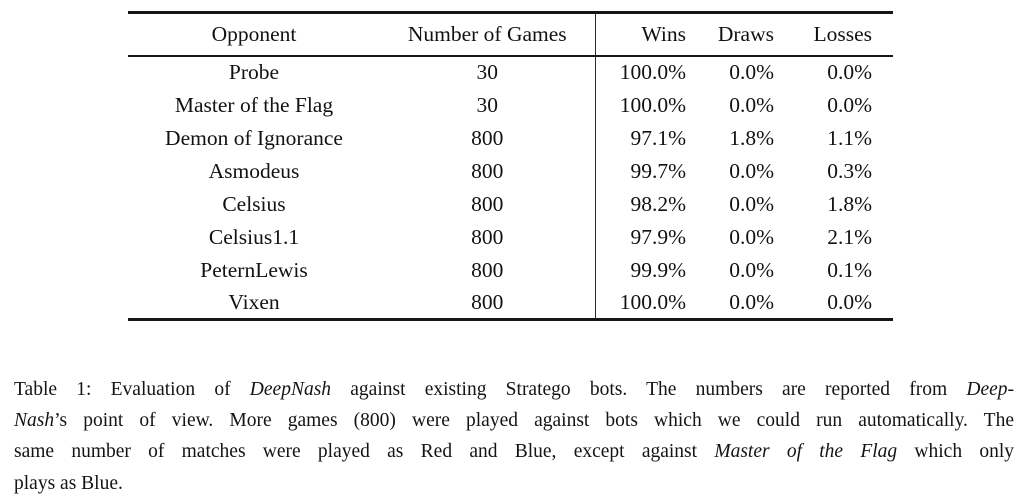 This screenshot has width=1024, height=499. Describe the element at coordinates (132, 389) in the screenshot. I see `caption-text: Table 1: Evaluation of` at that location.